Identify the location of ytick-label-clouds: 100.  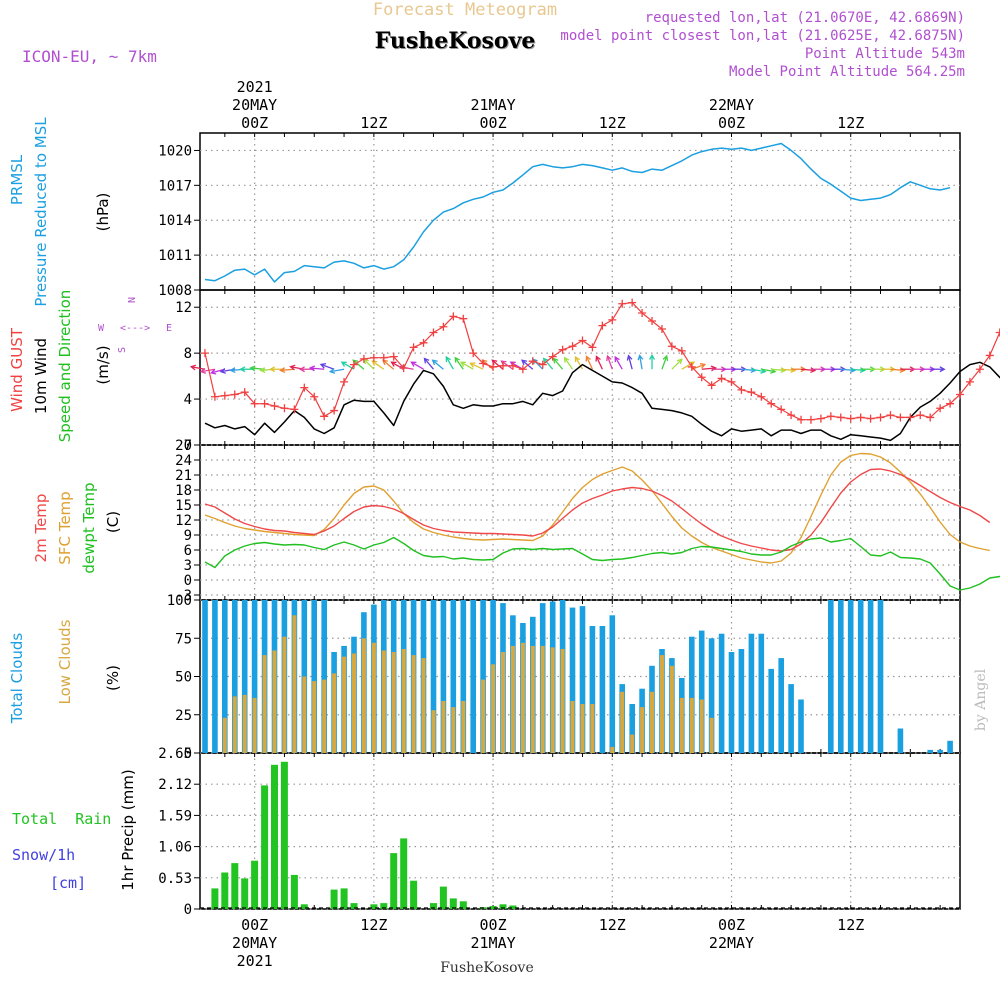
(179, 601).